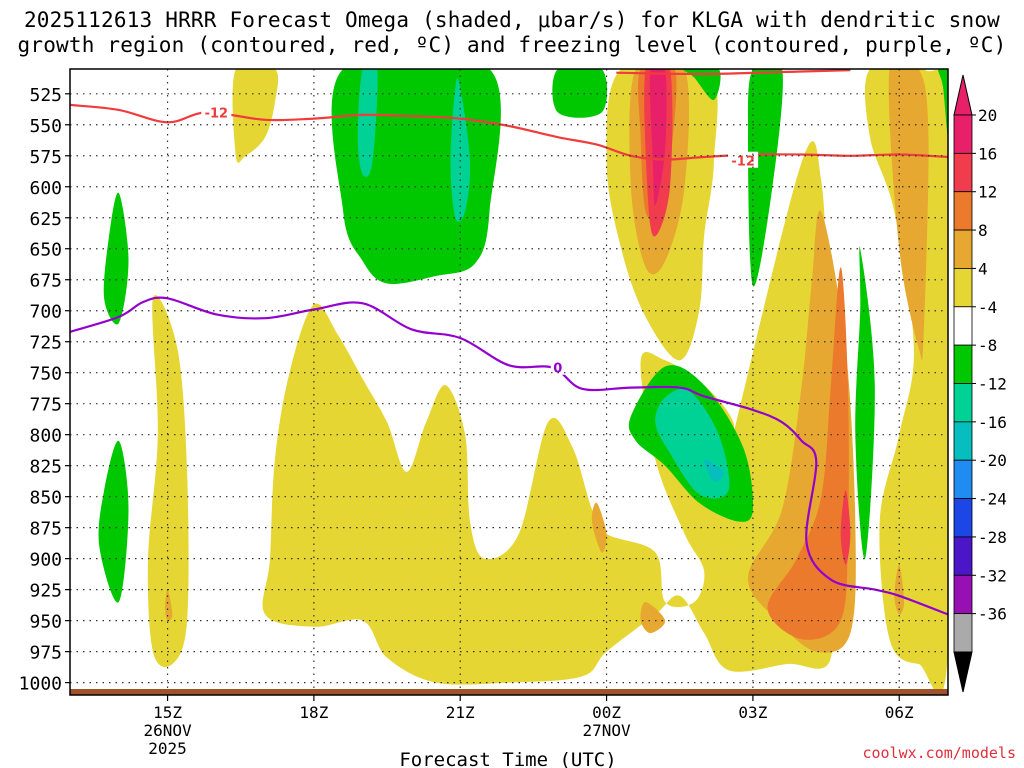 The width and height of the screenshot is (1024, 768). Describe the element at coordinates (653, 617) in the screenshot. I see `omega-region-27-sinking` at that location.